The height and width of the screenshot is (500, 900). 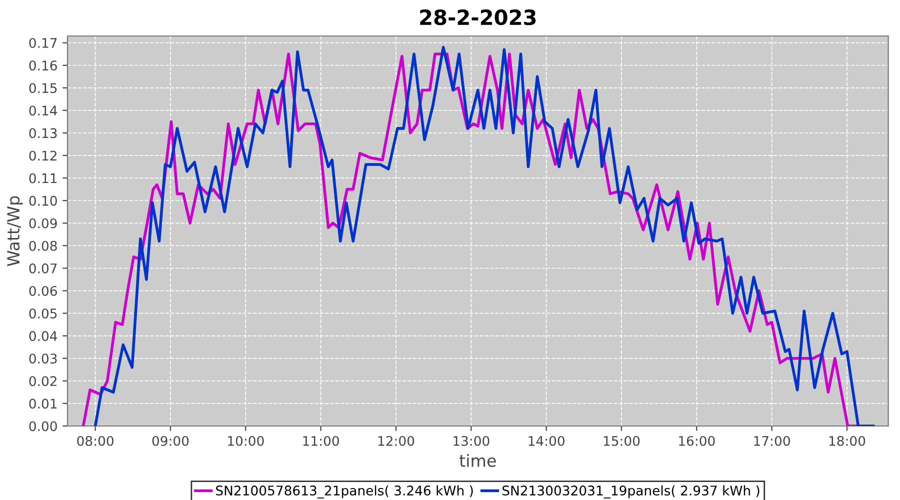 What do you see at coordinates (478, 460) in the screenshot?
I see `x-axis-title: time` at bounding box center [478, 460].